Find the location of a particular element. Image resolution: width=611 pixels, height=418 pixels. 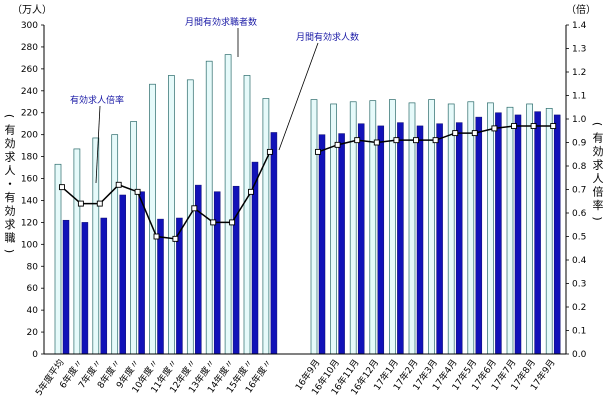

right-tick-label: 0.5 is located at coordinates (579, 238).